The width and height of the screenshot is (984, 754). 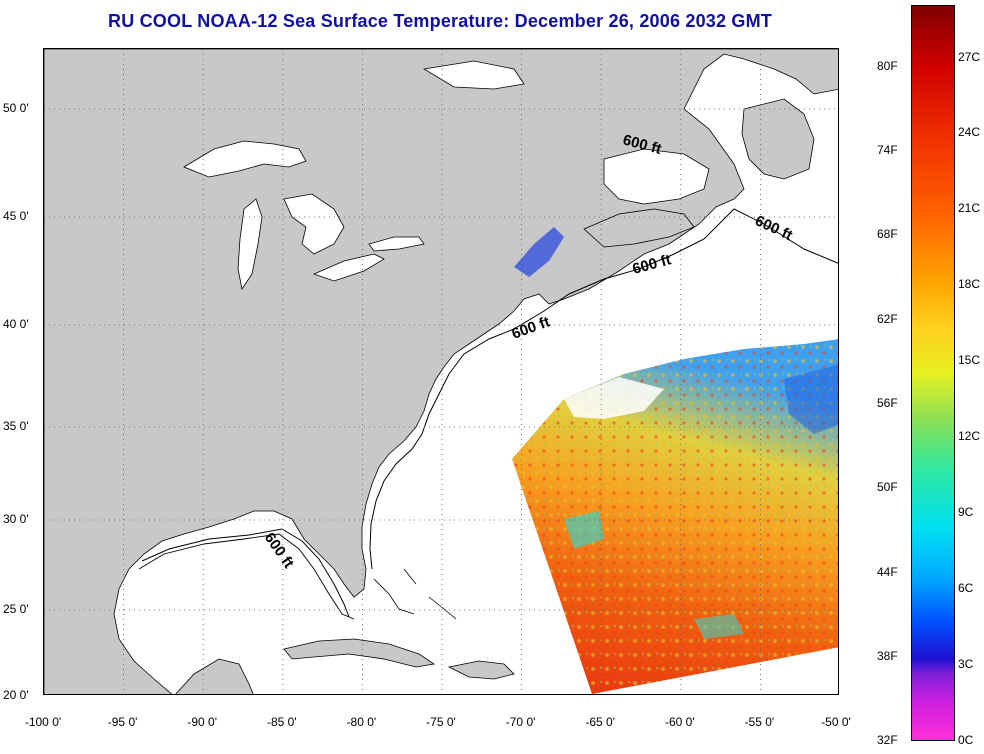 I want to click on gulf-shelf-line, so click(x=246, y=576).